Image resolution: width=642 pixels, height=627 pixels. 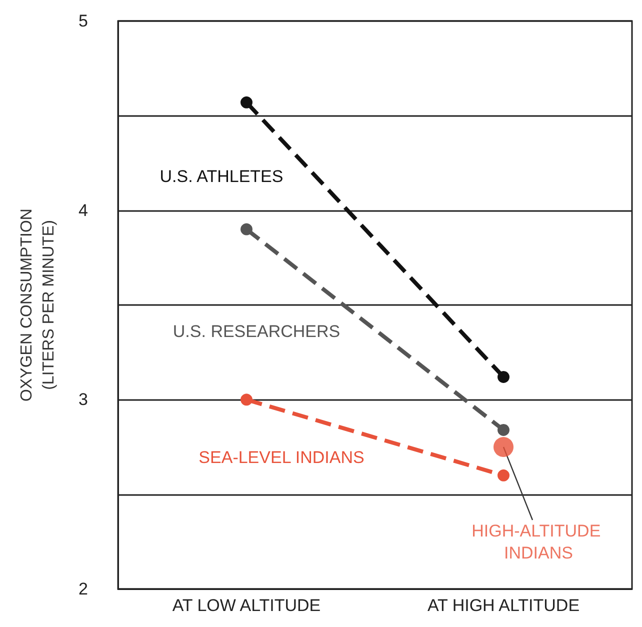 What do you see at coordinates (539, 542) in the screenshot?
I see `text: HIGH-ALTITUDE INDIANS` at bounding box center [539, 542].